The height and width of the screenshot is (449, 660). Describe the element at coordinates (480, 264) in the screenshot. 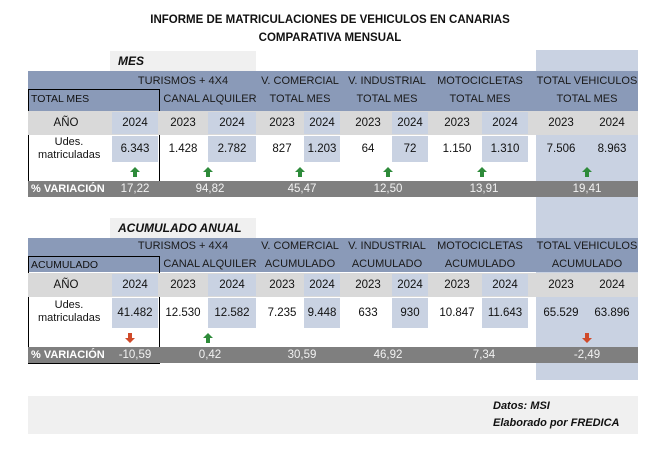

I see `acum-group-motos-line2: ACUMULADO` at that location.